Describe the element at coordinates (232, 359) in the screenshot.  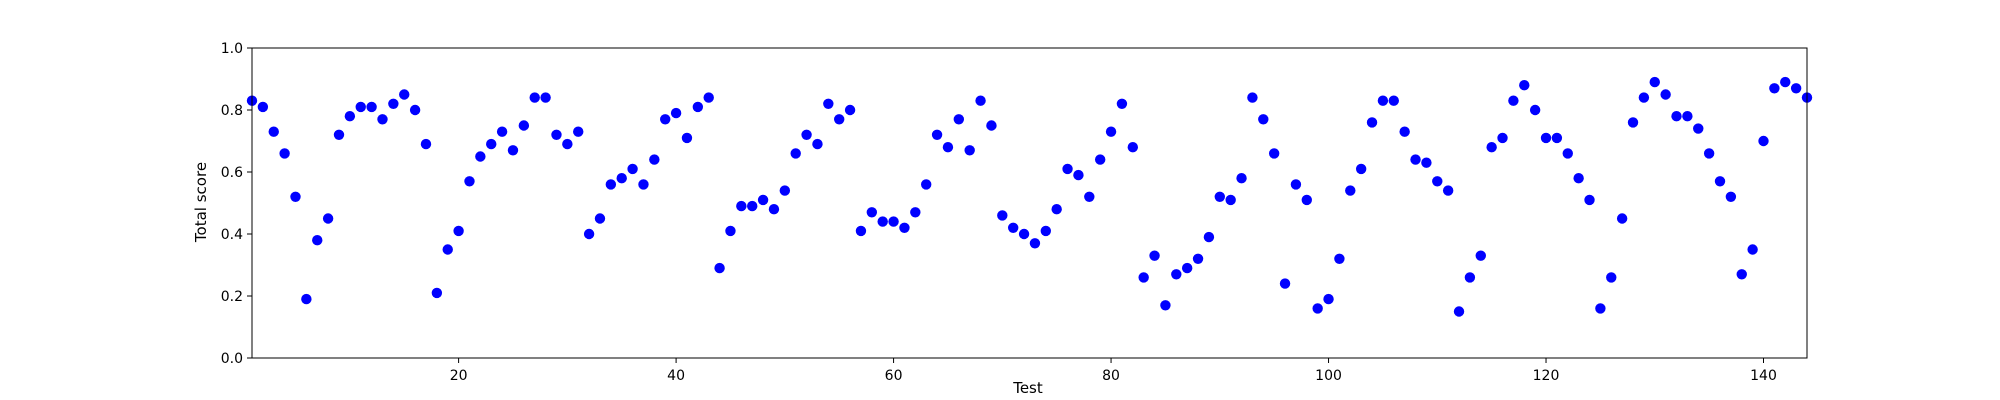
I see `y-tick-label: 0.0` at that location.